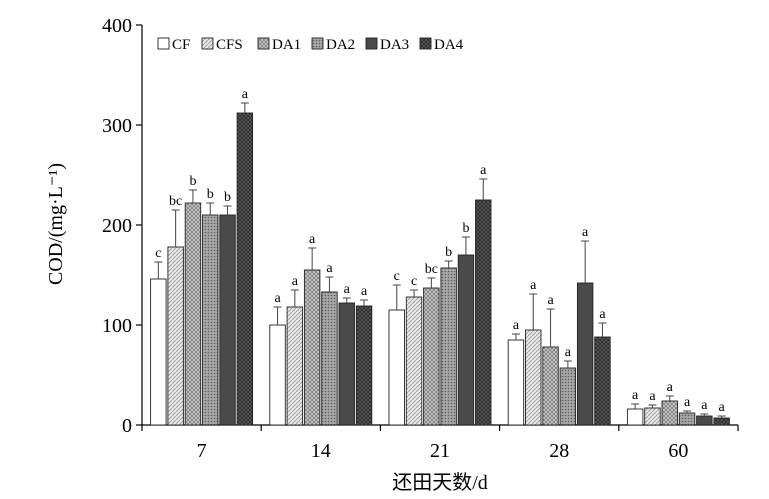 The height and width of the screenshot is (499, 769). I want to click on legend-swatch-da4, so click(425, 43).